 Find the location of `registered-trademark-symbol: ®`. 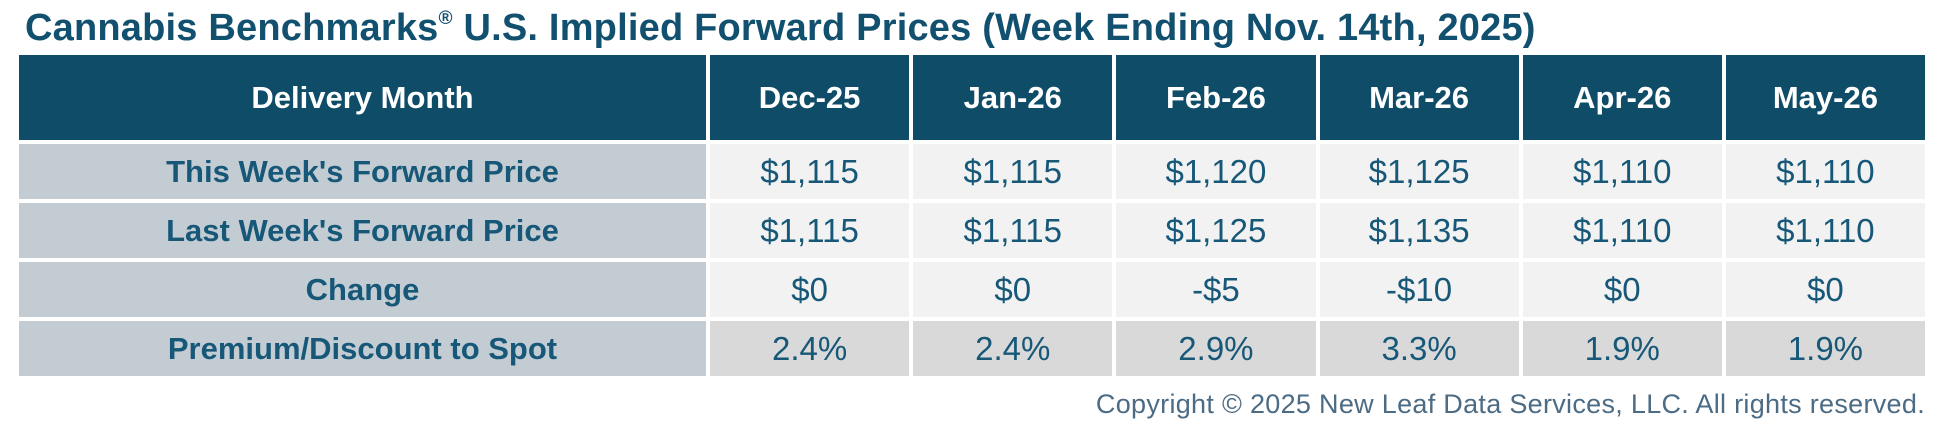

registered-trademark-symbol: ® is located at coordinates (445, 19).